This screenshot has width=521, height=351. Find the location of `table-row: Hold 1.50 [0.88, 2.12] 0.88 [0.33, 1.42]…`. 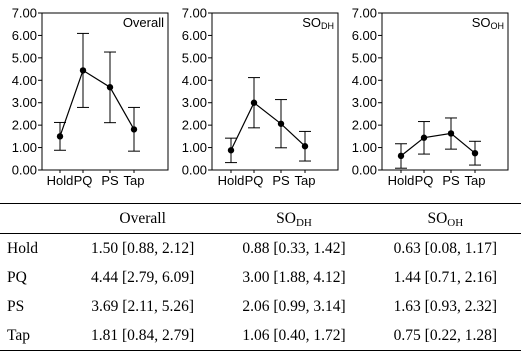

table-row: Hold 1.50 [0.88, 2.12] 0.88 [0.33, 1.42]… is located at coordinates (260, 249).